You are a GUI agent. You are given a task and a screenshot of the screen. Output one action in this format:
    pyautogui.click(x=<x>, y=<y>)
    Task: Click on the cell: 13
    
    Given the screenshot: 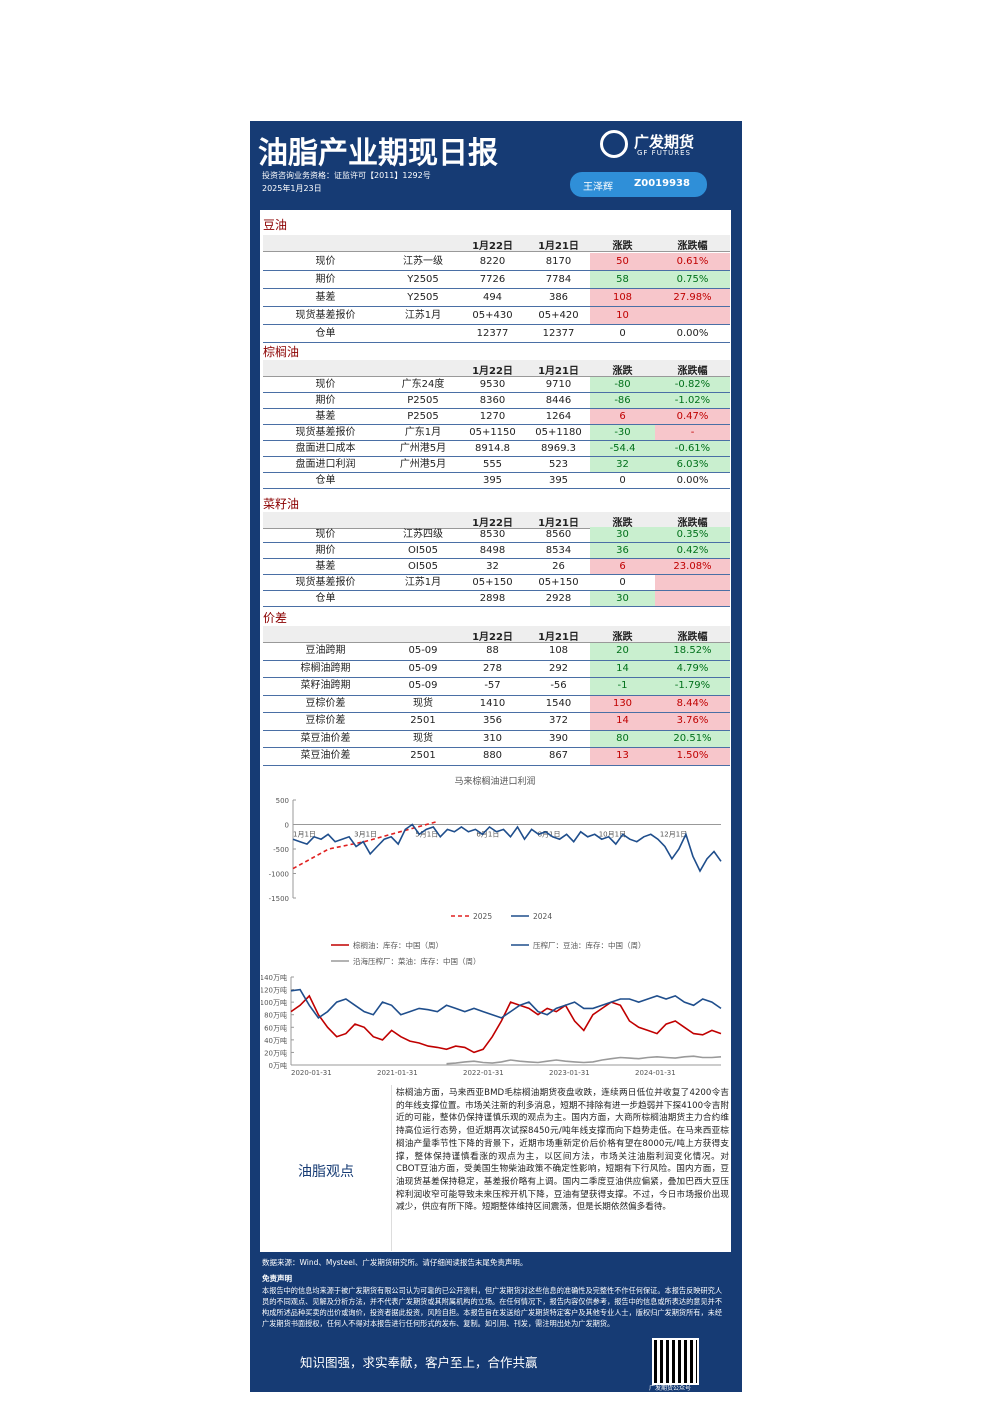 What is the action you would take?
    pyautogui.click(x=622, y=756)
    